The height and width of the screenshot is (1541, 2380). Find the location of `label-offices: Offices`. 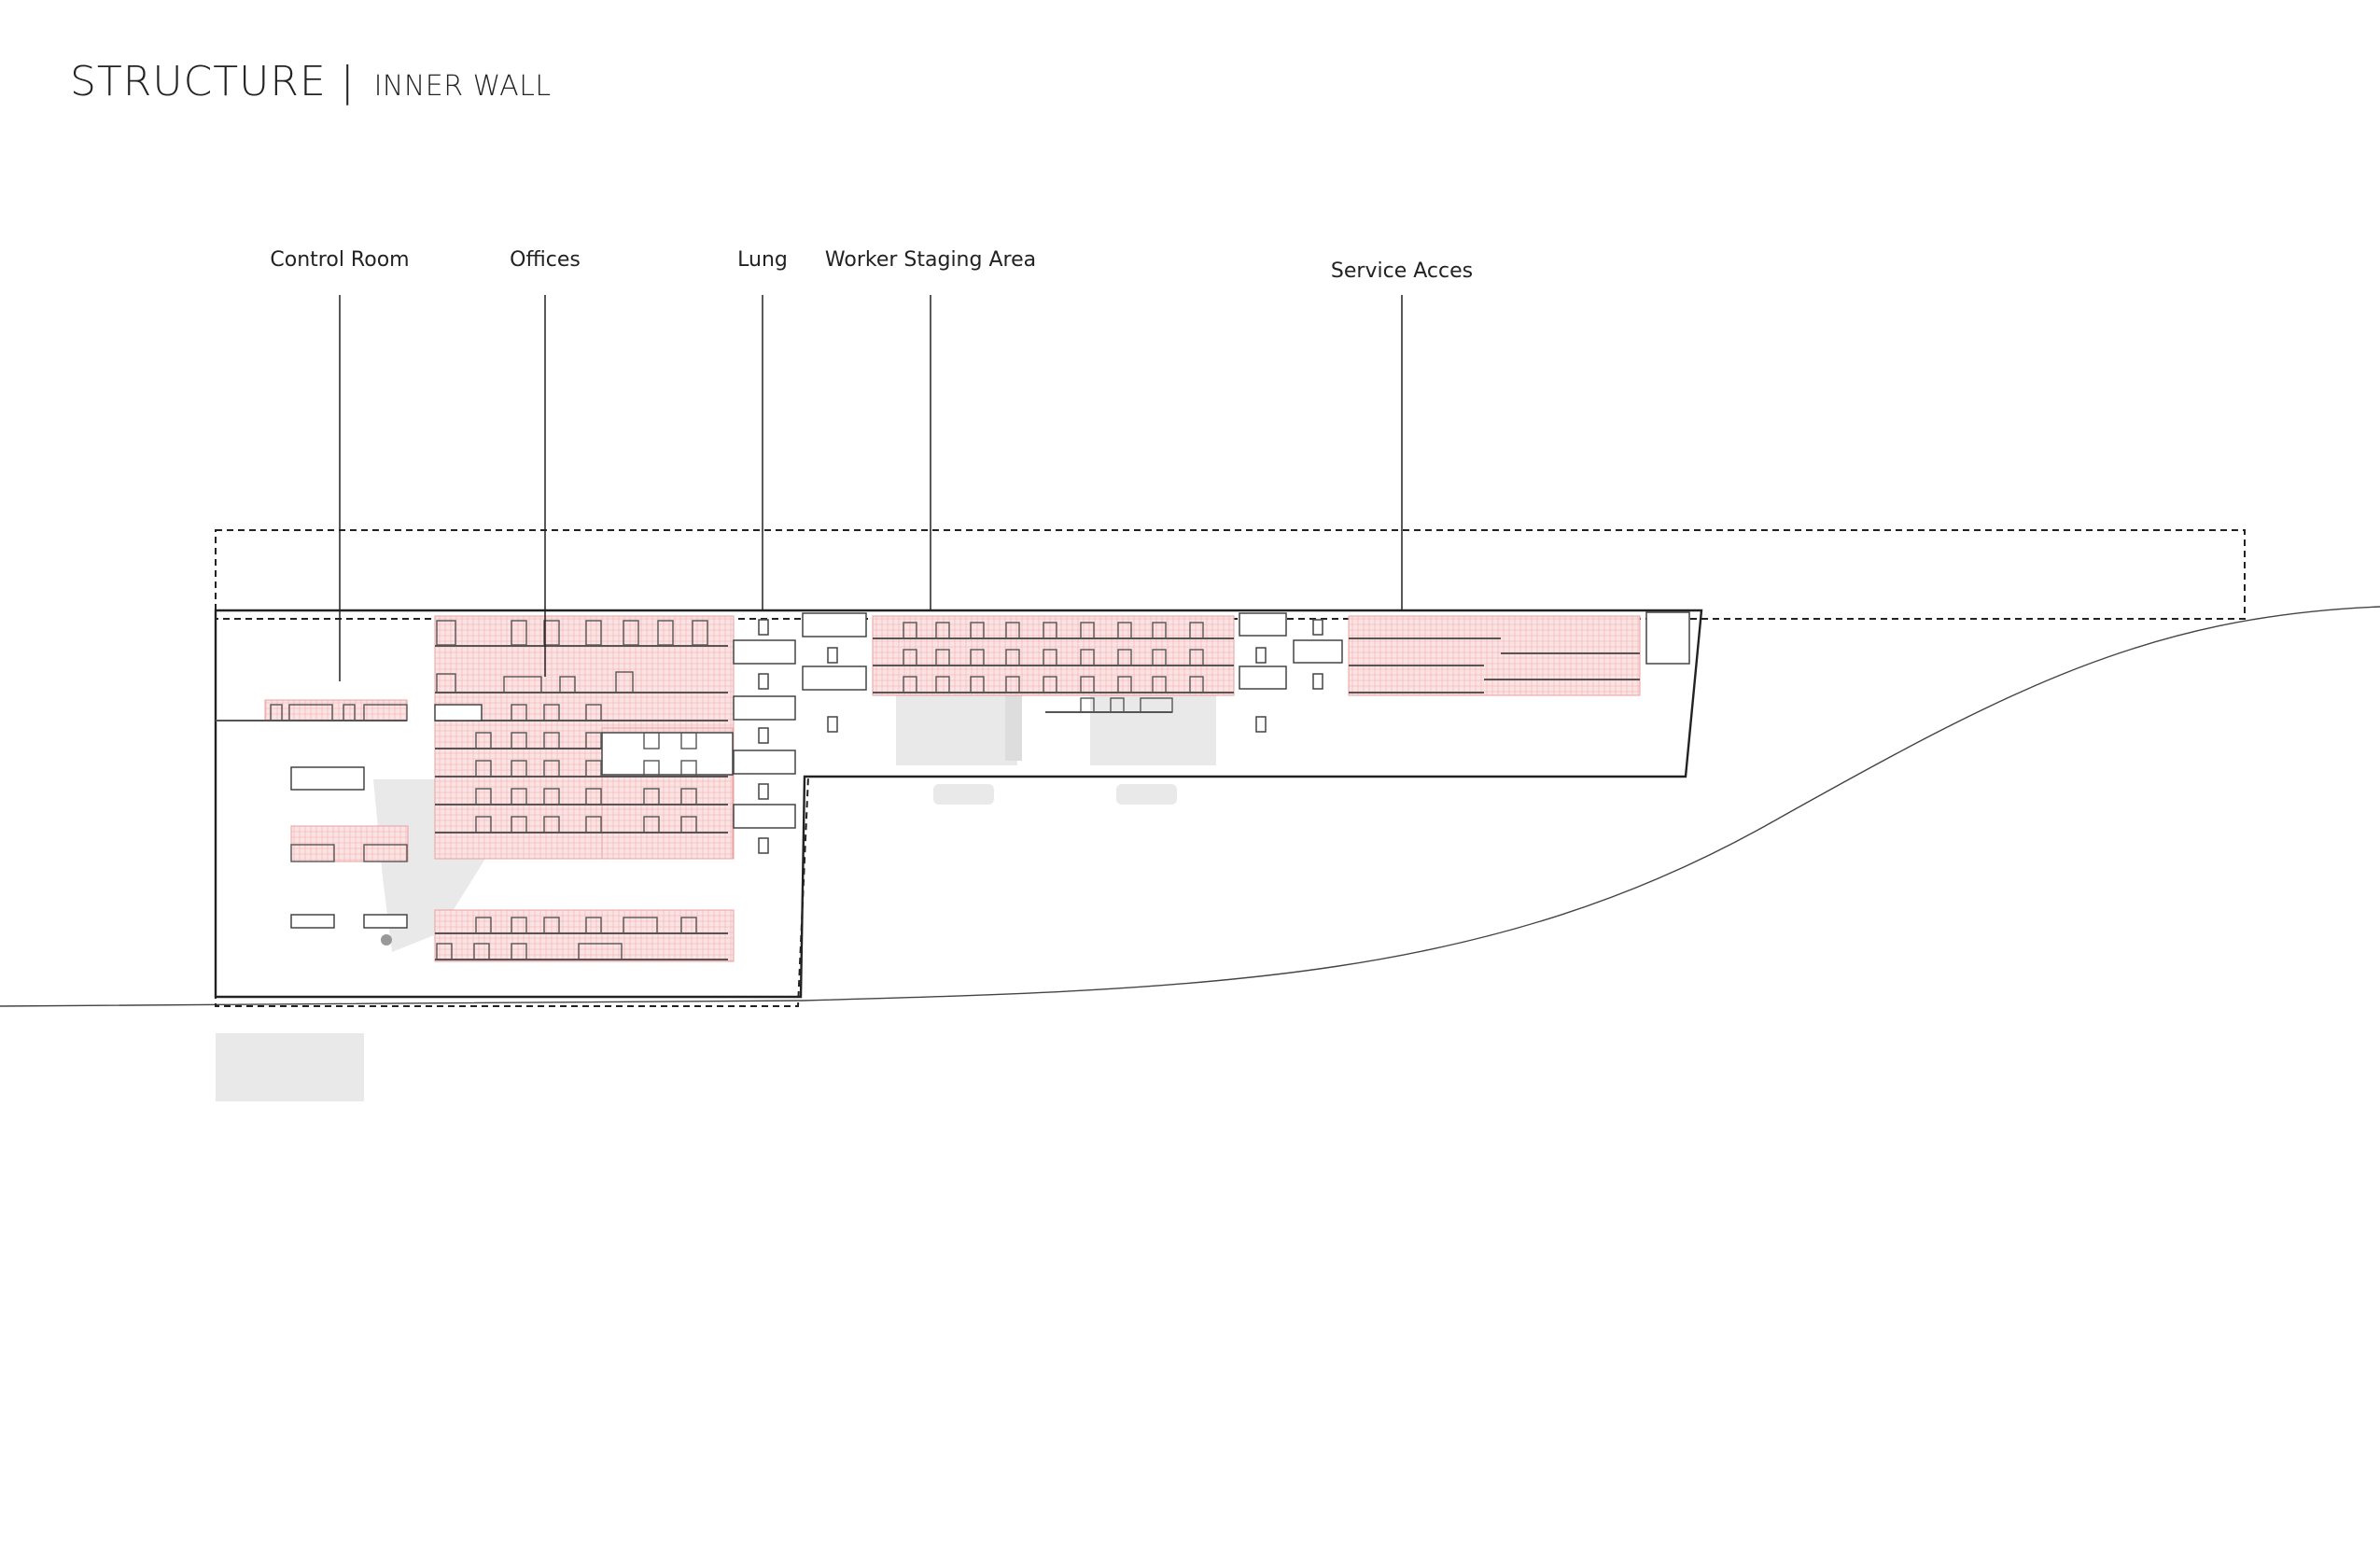

label-offices: Offices is located at coordinates (545, 260).